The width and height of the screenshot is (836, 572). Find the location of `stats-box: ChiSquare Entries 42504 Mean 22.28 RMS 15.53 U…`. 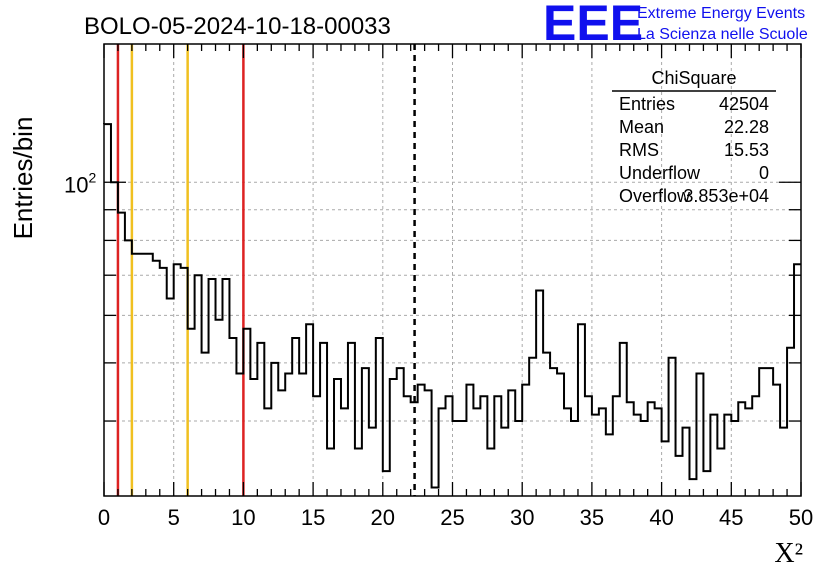

stats-box: ChiSquare Entries 42504 Mean 22.28 RMS 15.53 U… is located at coordinates (694, 137).